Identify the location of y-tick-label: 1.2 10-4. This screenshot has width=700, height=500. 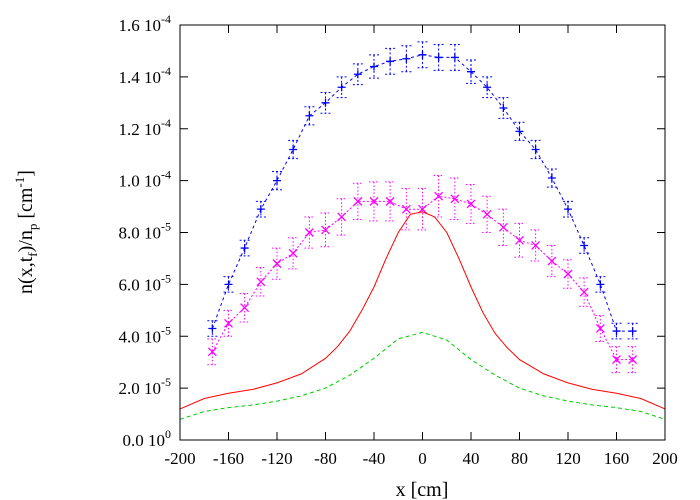
(145, 127).